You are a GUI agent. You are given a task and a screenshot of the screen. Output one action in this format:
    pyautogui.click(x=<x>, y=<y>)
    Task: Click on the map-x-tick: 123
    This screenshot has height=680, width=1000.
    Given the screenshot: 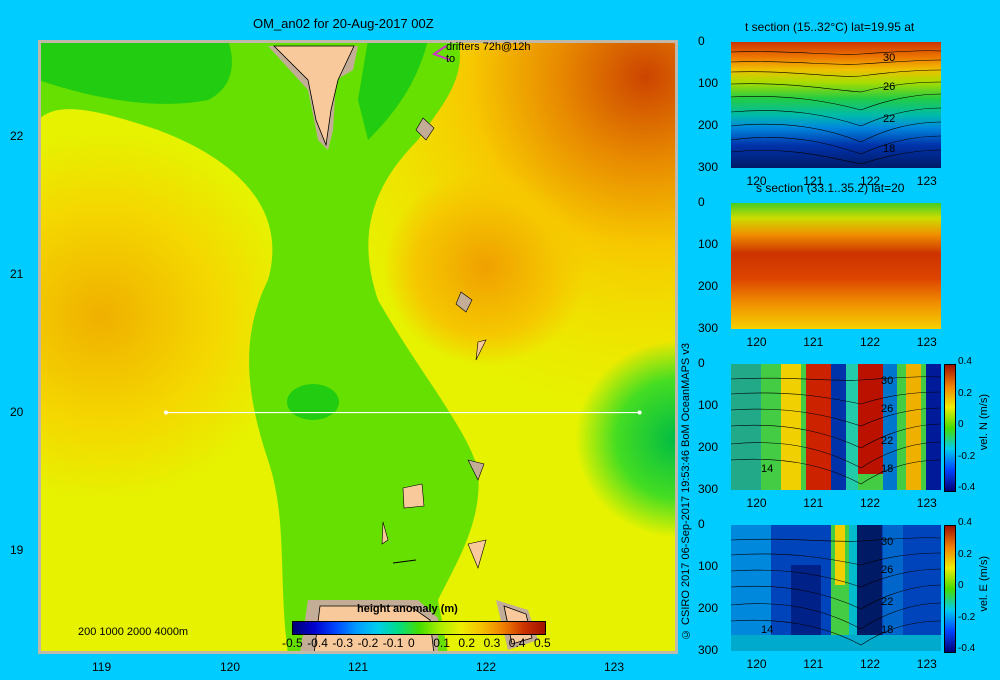 What is the action you would take?
    pyautogui.click(x=614, y=667)
    